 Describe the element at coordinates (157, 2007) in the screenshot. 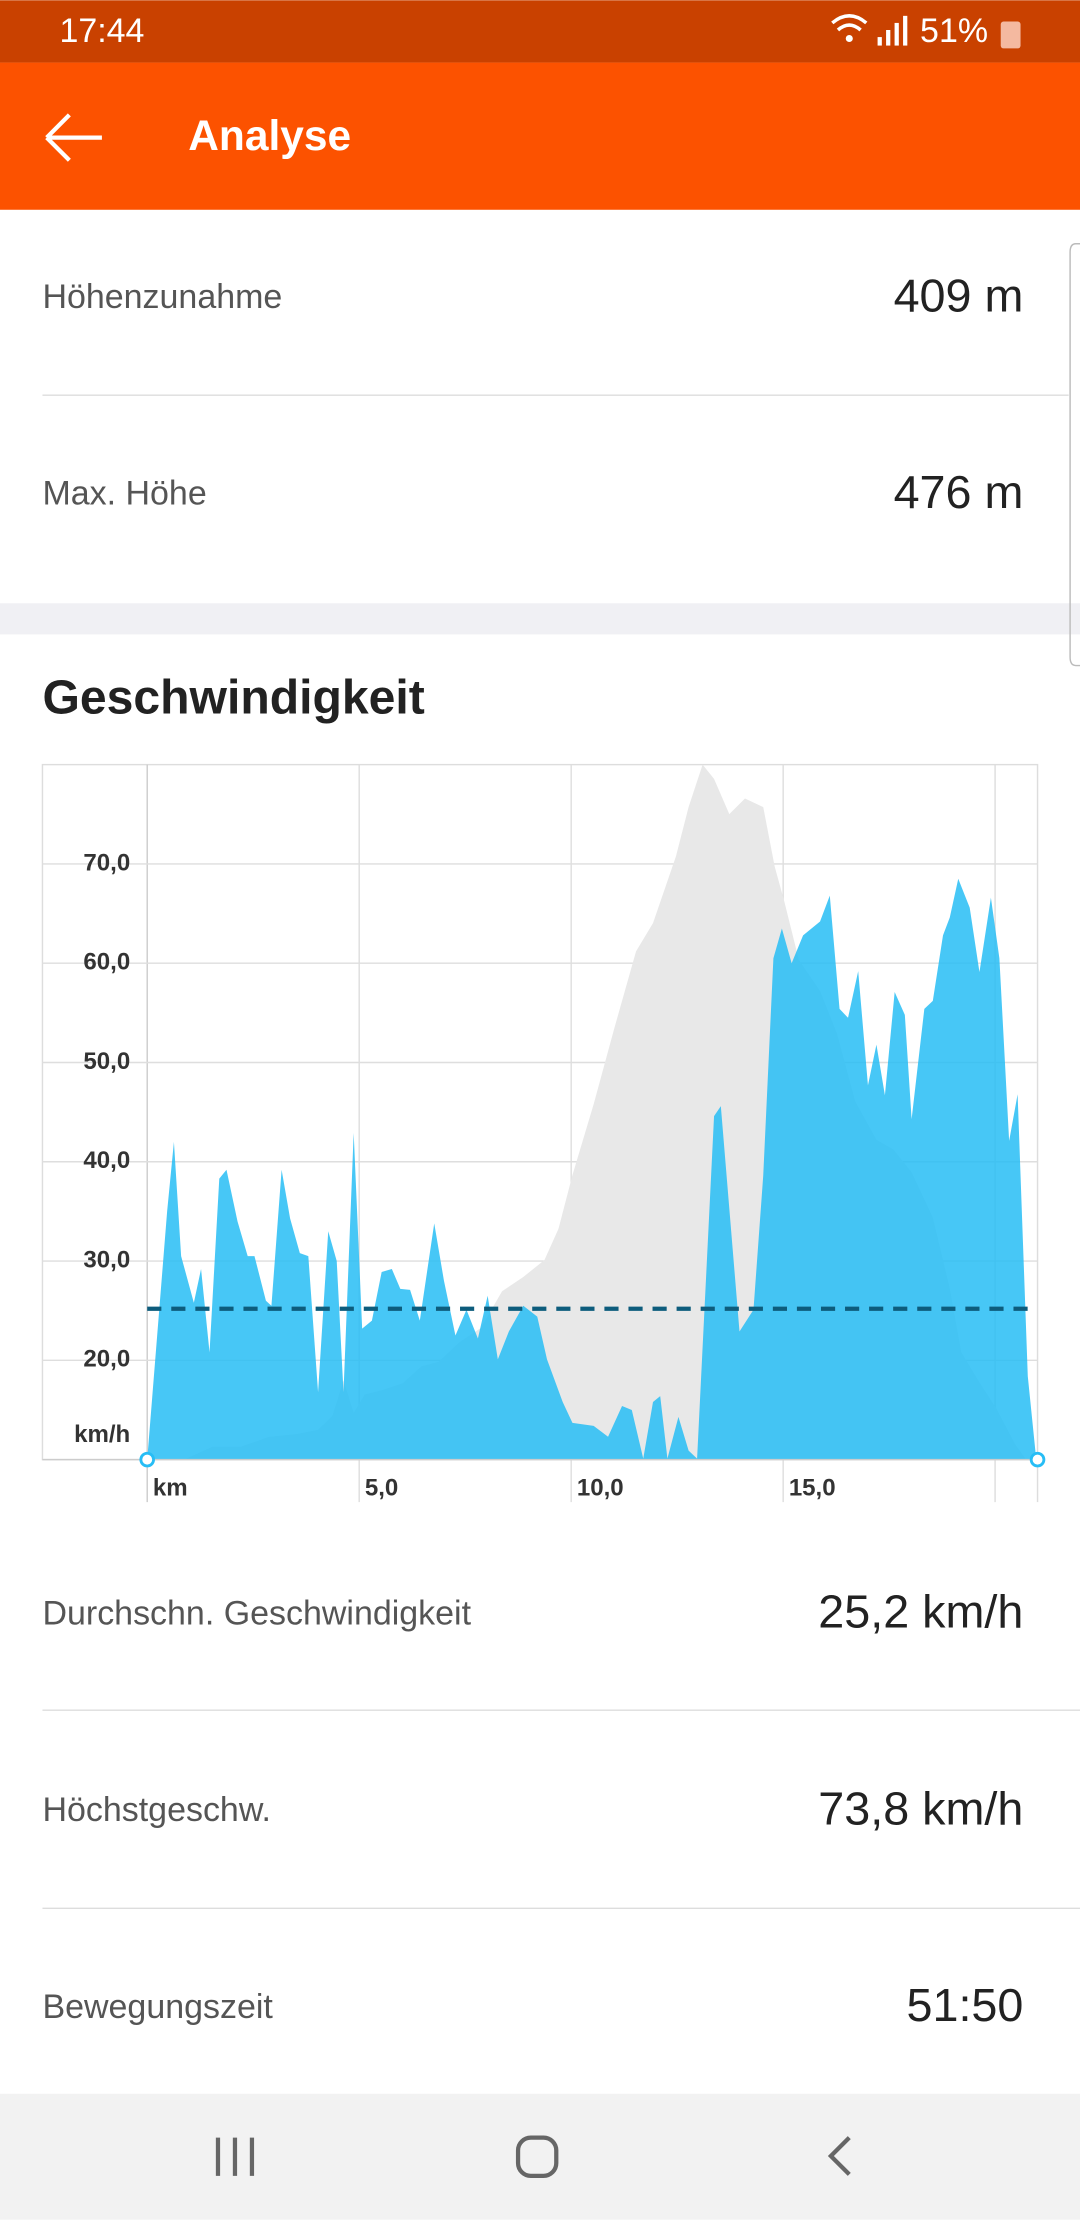

I see `stat-label: Bewegungszeit` at that location.